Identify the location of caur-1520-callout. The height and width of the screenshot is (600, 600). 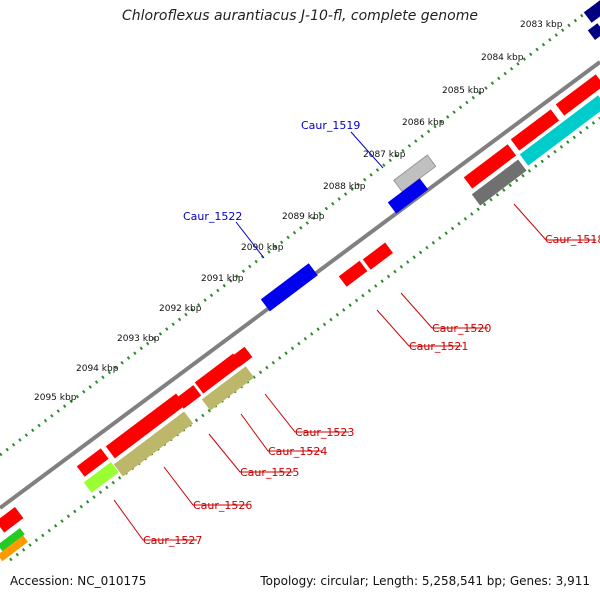
(444, 310).